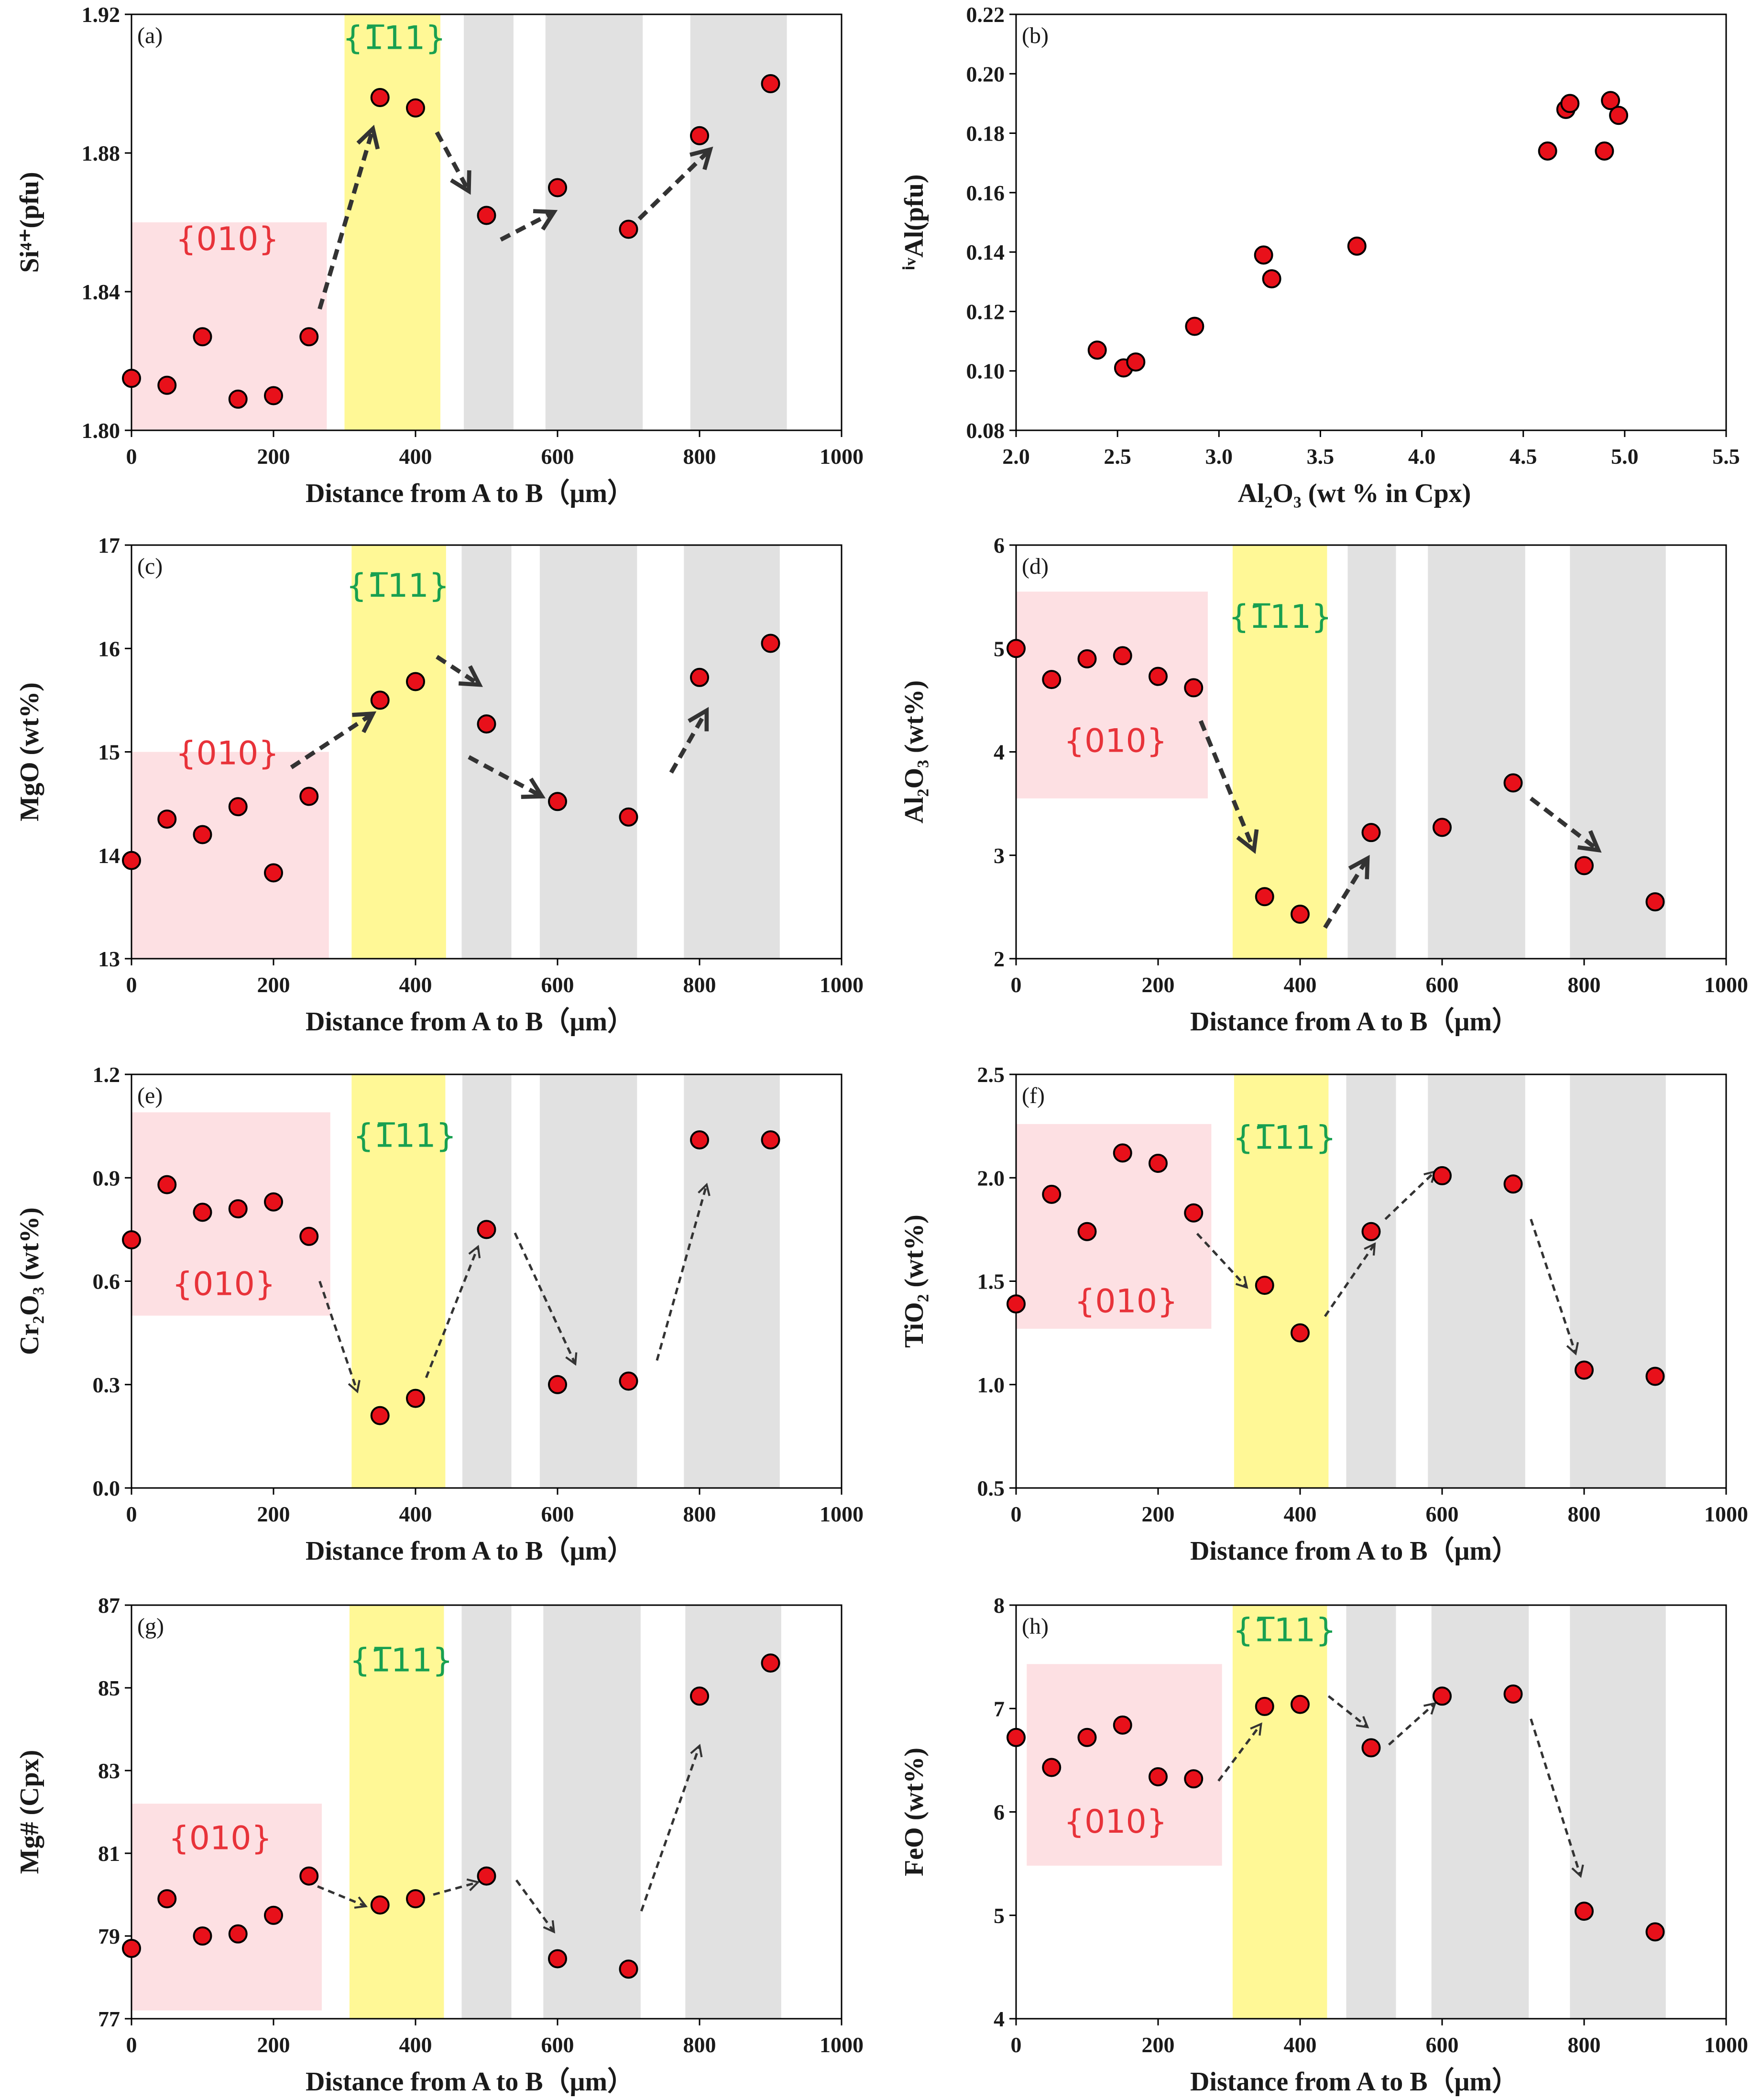 The height and width of the screenshot is (2100, 1762). What do you see at coordinates (999, 648) in the screenshot?
I see `y-tick-label: 5` at bounding box center [999, 648].